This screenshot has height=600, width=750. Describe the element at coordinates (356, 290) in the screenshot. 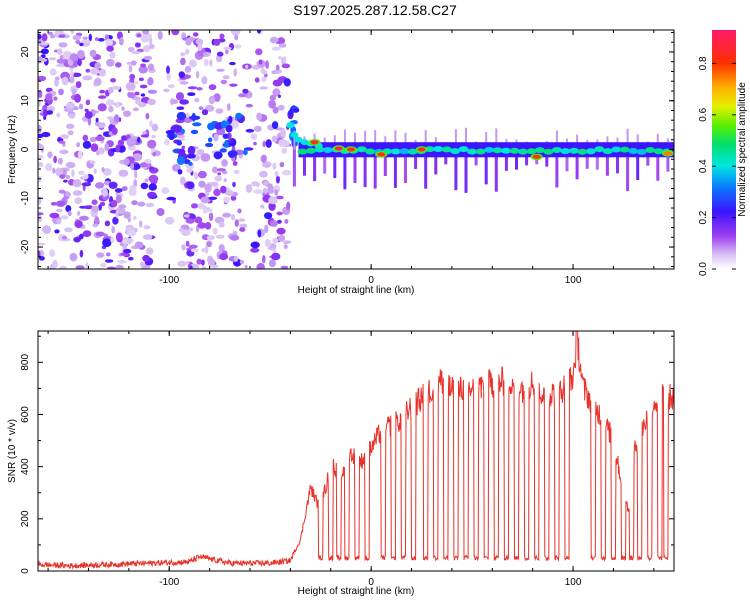

I see `heatmap-x-label: Height of straight line (km)` at that location.